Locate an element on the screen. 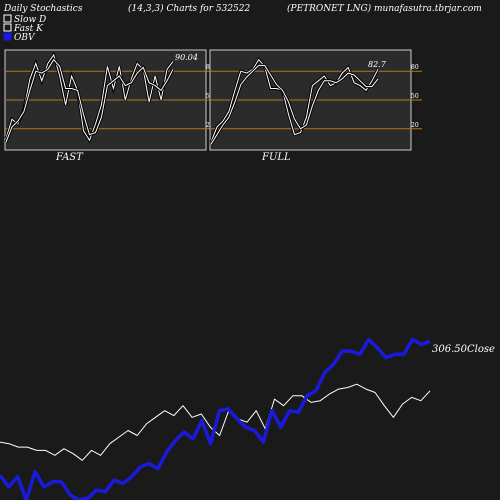 This screenshot has width=500, height=500. legend-marker-fast-k is located at coordinates (7, 27).